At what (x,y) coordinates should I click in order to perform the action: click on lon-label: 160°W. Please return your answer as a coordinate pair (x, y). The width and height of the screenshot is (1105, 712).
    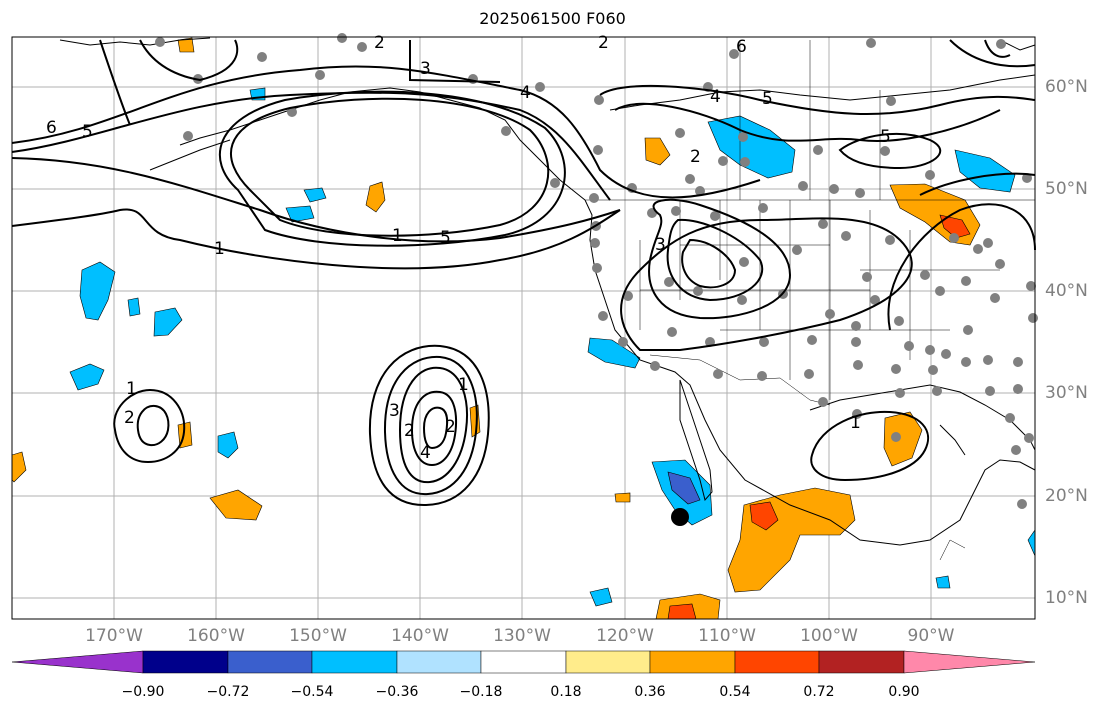
    Looking at the image, I should click on (216, 636).